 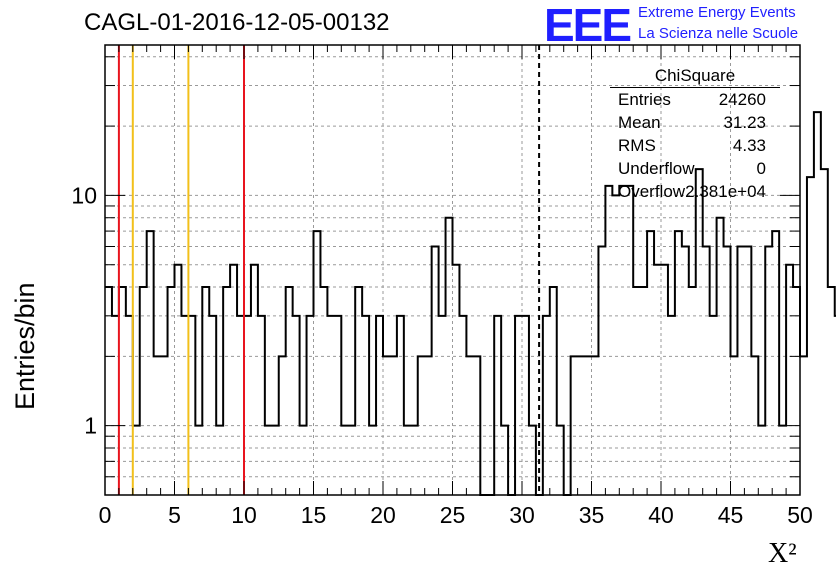 I want to click on stats-row: Underflow 0, so click(x=707, y=168).